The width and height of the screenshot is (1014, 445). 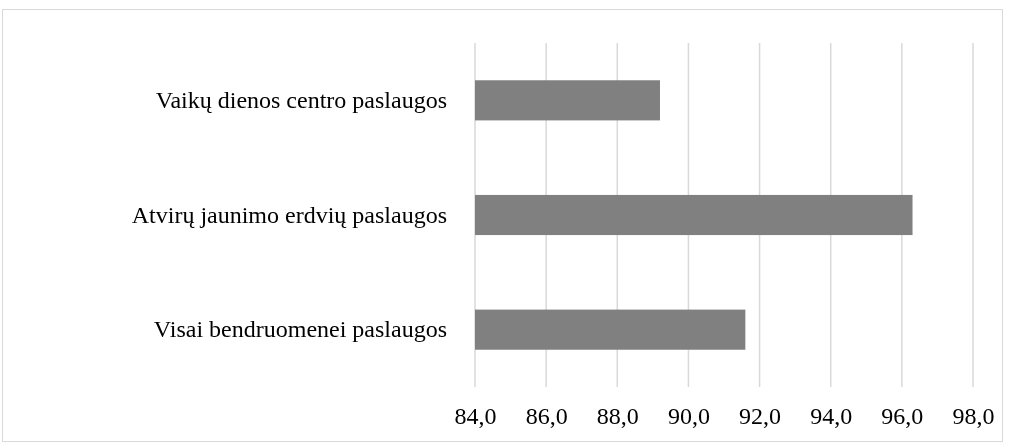 I want to click on x-tick-label: 98,0, so click(x=973, y=416).